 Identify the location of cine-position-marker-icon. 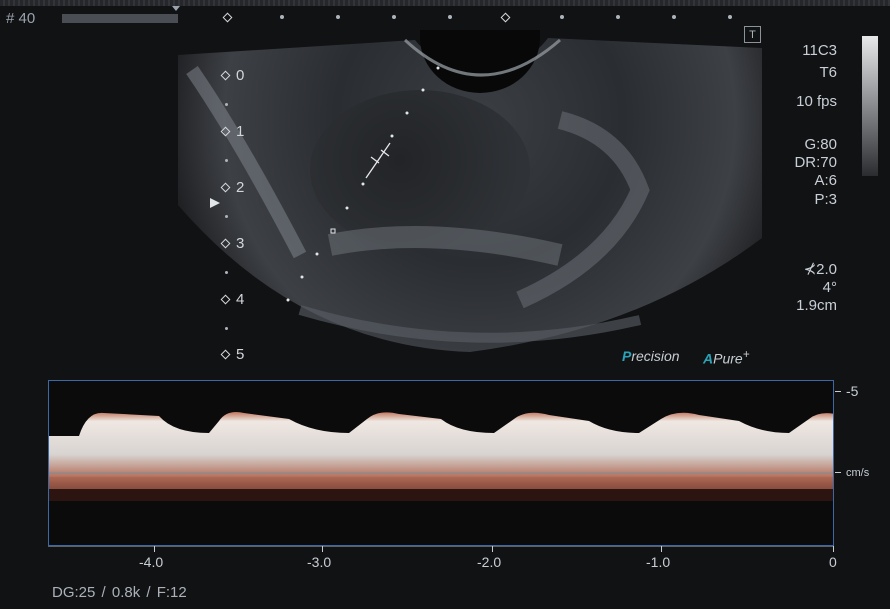
(176, 8).